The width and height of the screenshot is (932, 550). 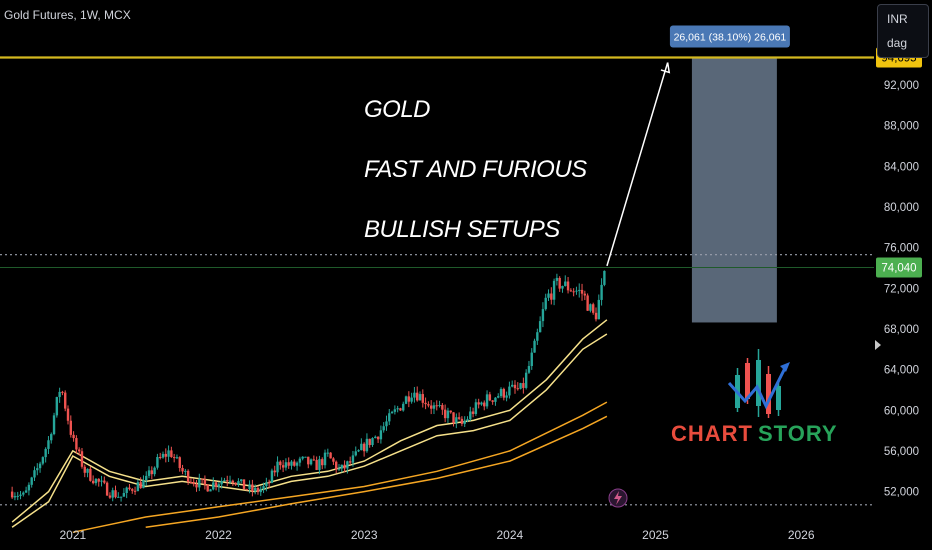 What do you see at coordinates (729, 36) in the screenshot?
I see `measure-label-box` at bounding box center [729, 36].